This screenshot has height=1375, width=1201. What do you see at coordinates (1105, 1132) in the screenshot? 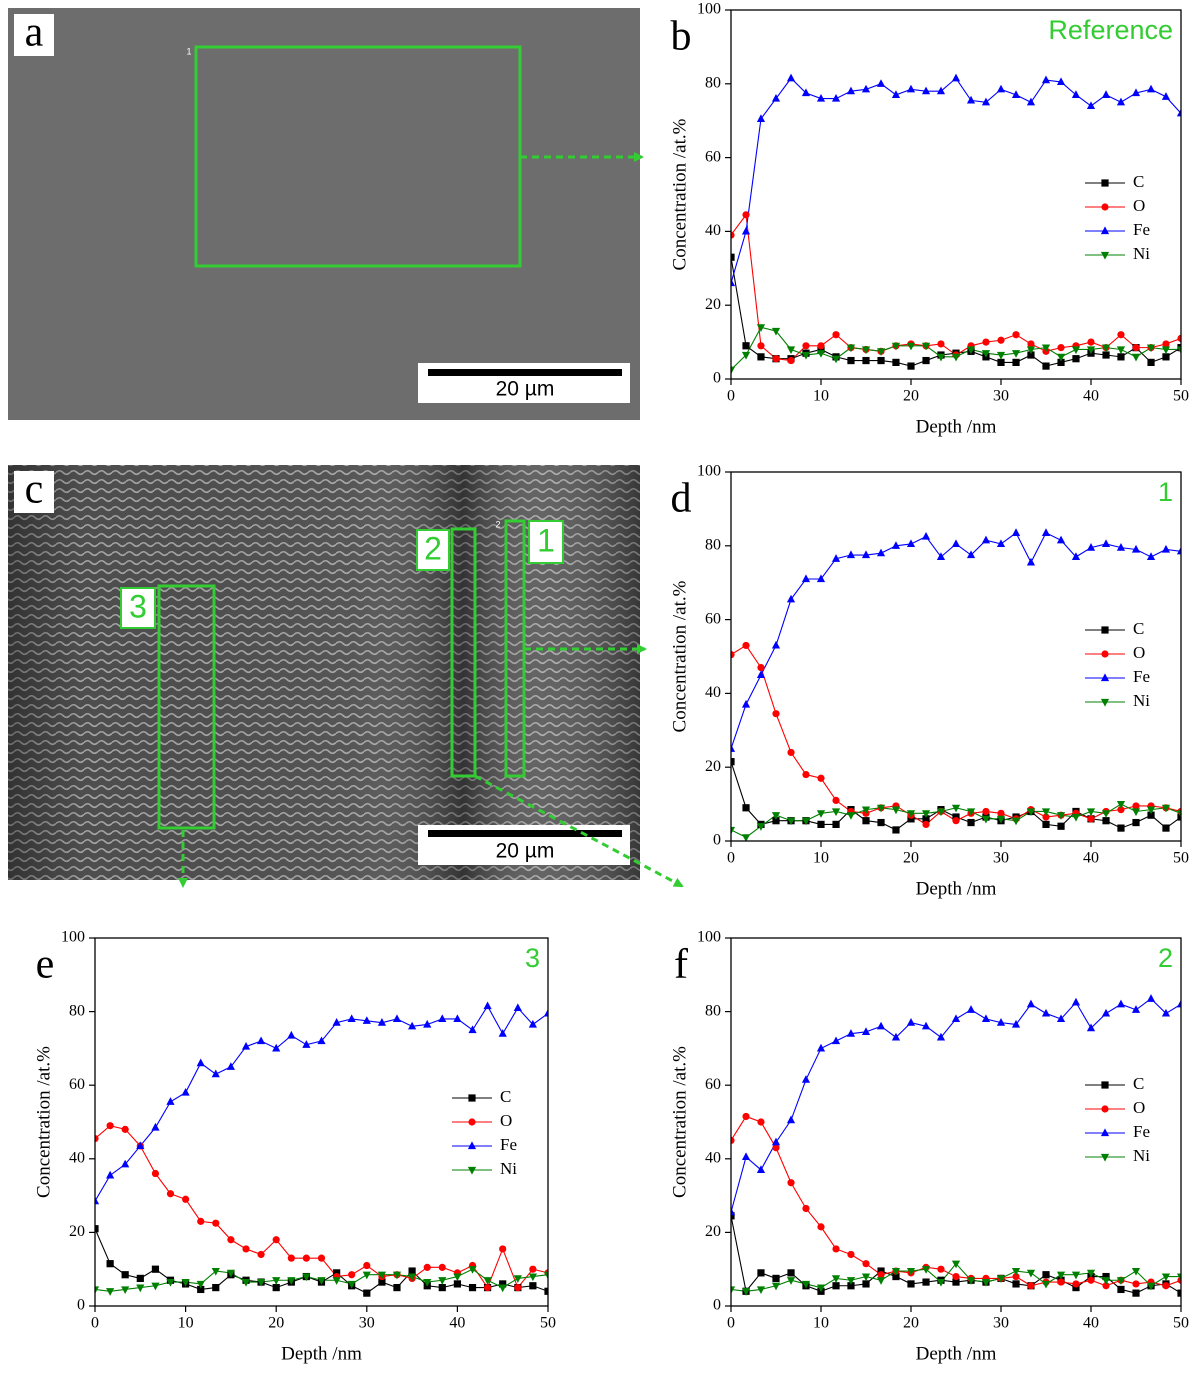
I see `legend-marker` at bounding box center [1105, 1132].